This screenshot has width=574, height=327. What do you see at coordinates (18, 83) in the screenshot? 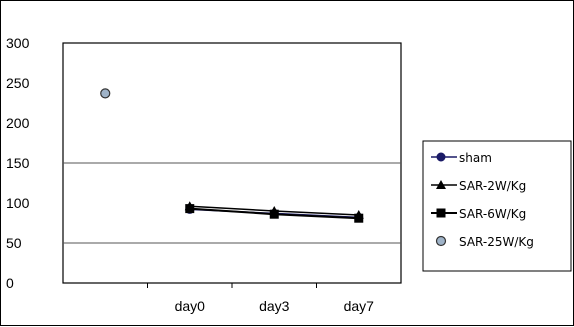
I see `y-tick-label-250: 250` at bounding box center [18, 83].